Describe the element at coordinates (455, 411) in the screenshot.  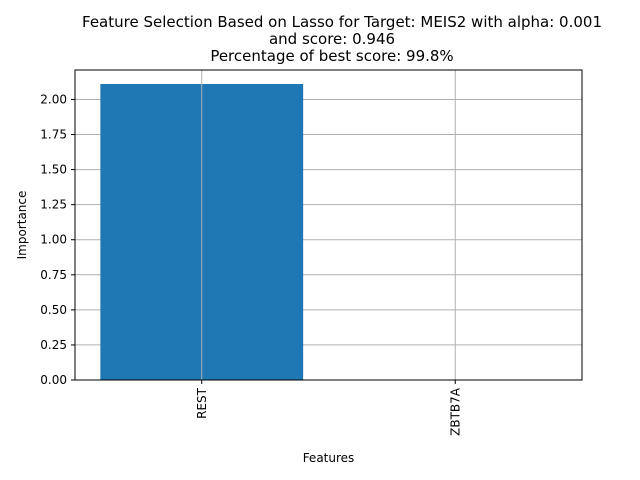
I see `x-tick-label: ZBTB7A` at that location.